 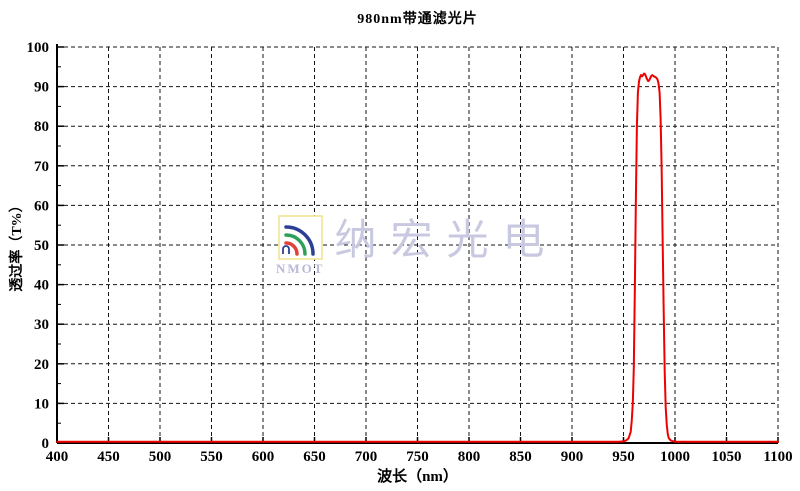 What do you see at coordinates (366, 457) in the screenshot?
I see `x-tick-label: 700` at bounding box center [366, 457].